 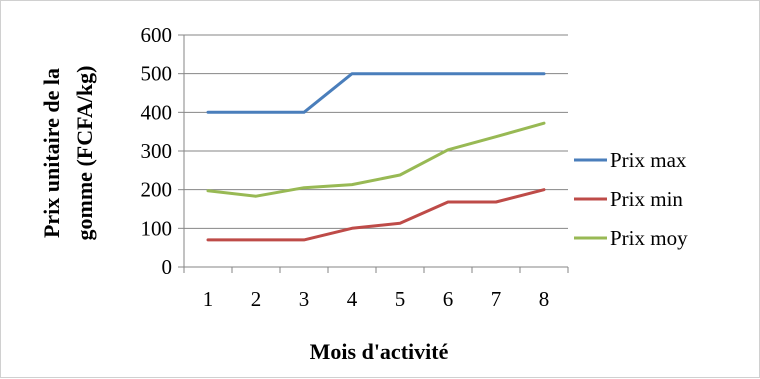 I want to click on y-tick-label: 100, so click(x=157, y=228).